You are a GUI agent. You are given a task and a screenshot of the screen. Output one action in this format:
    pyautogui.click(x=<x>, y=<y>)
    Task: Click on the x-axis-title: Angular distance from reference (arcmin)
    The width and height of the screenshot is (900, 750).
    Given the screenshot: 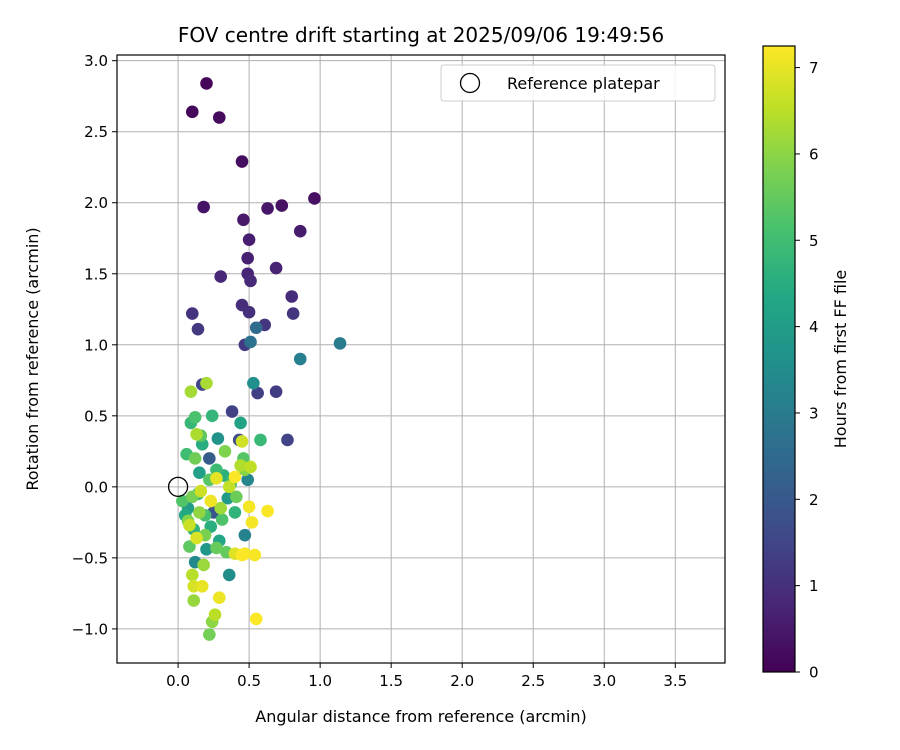 What is the action you would take?
    pyautogui.click(x=420, y=716)
    